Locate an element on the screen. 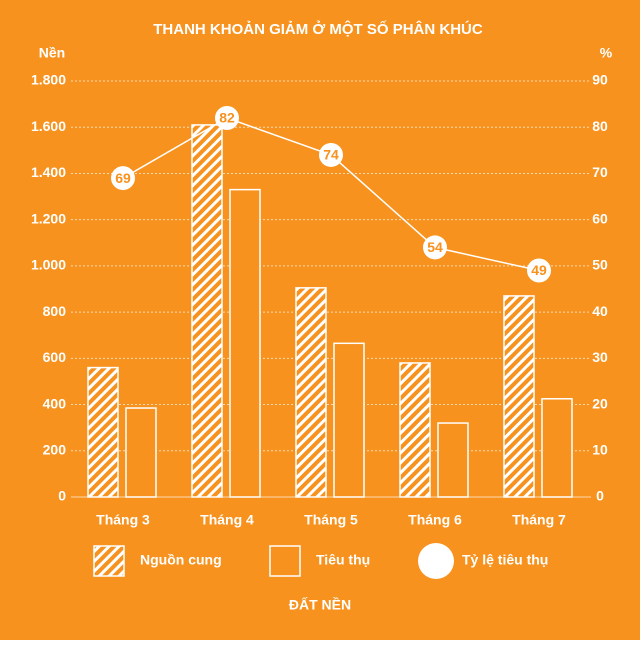  data-label: 54 is located at coordinates (435, 247).